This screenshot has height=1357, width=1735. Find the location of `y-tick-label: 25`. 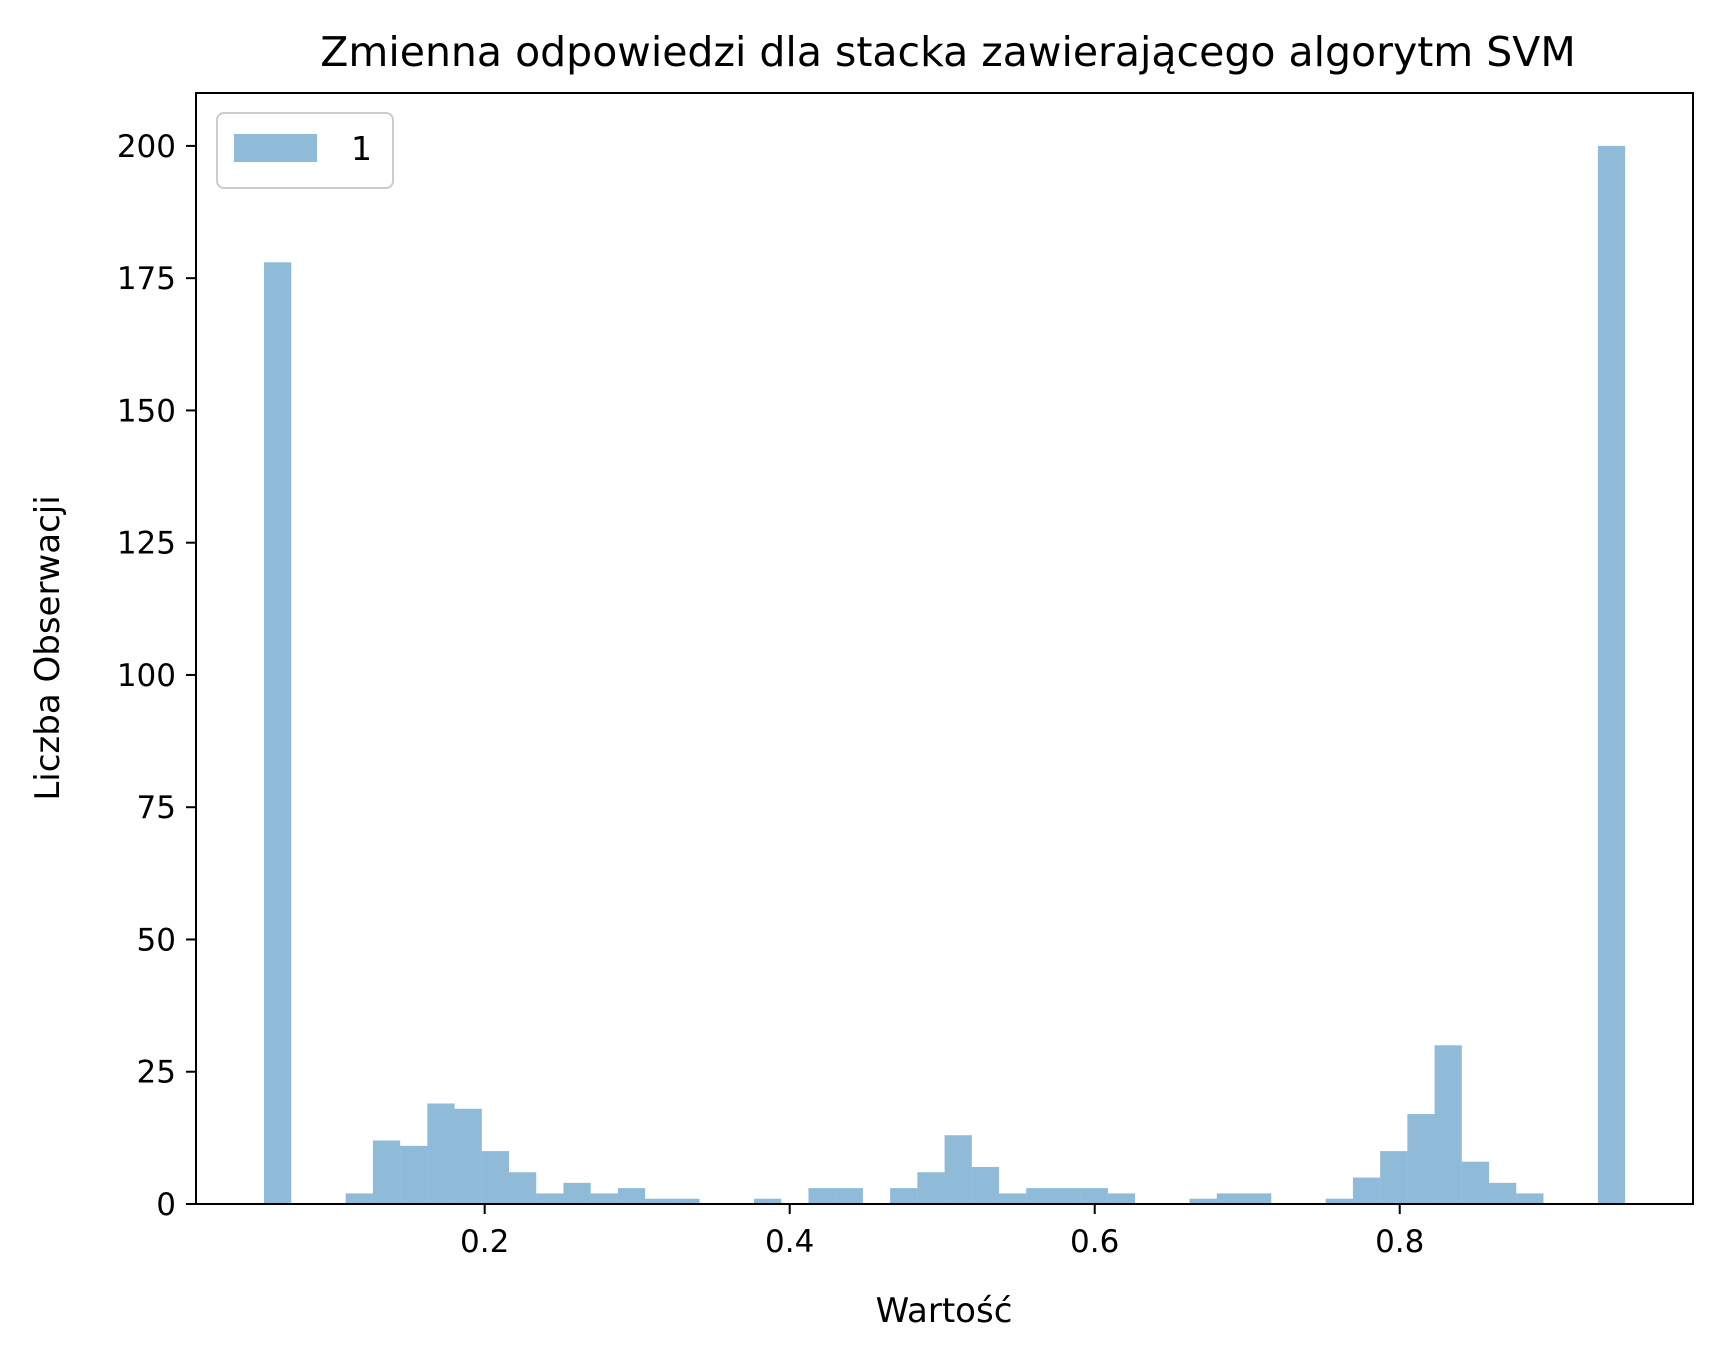

y-tick-label: 25 is located at coordinates (156, 1073).